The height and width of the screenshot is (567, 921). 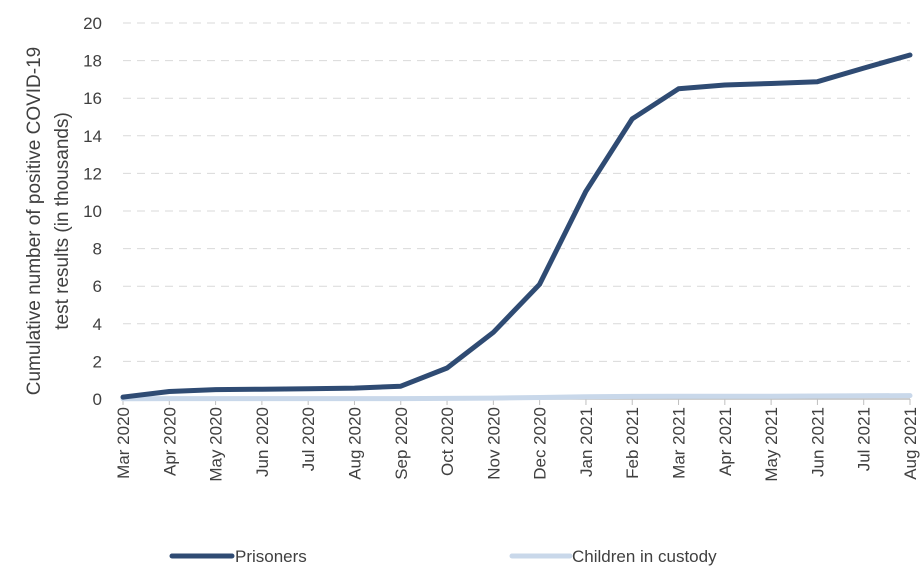 I want to click on y-tick-label: 12, so click(x=92, y=173).